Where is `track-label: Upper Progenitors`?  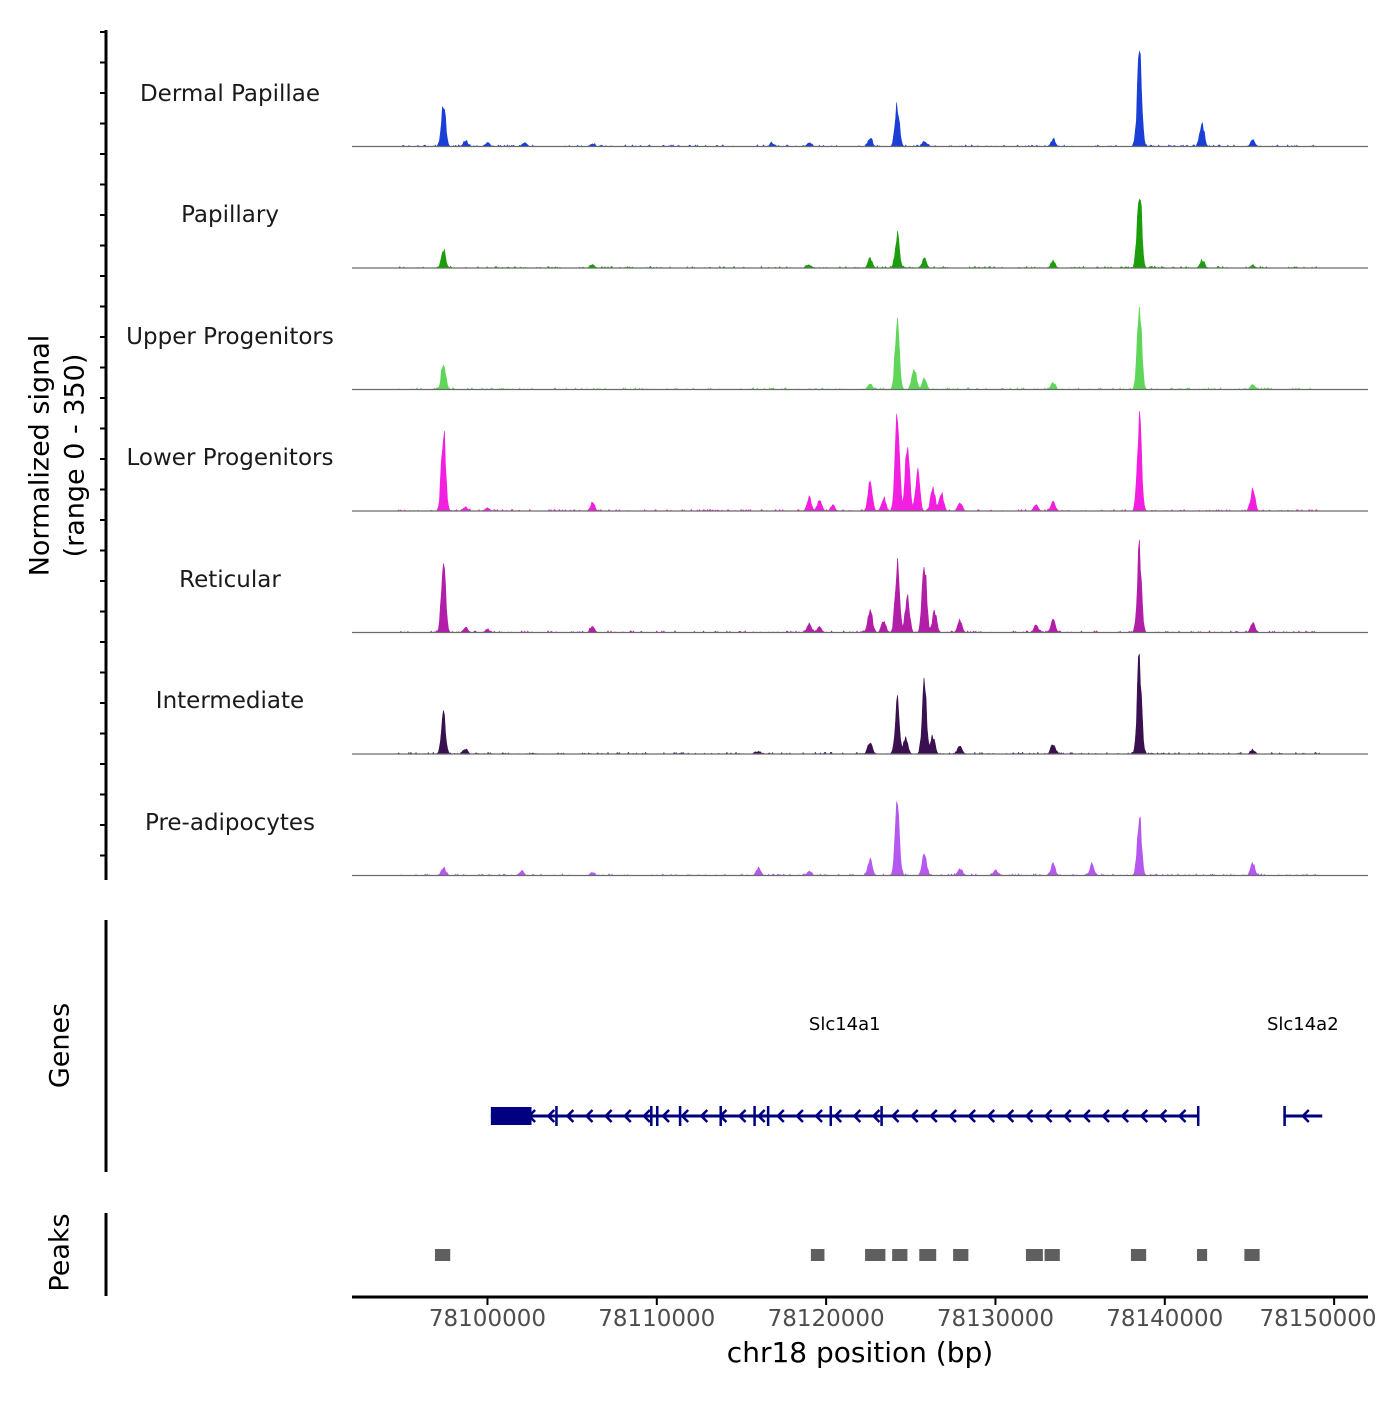
track-label: Upper Progenitors is located at coordinates (230, 336).